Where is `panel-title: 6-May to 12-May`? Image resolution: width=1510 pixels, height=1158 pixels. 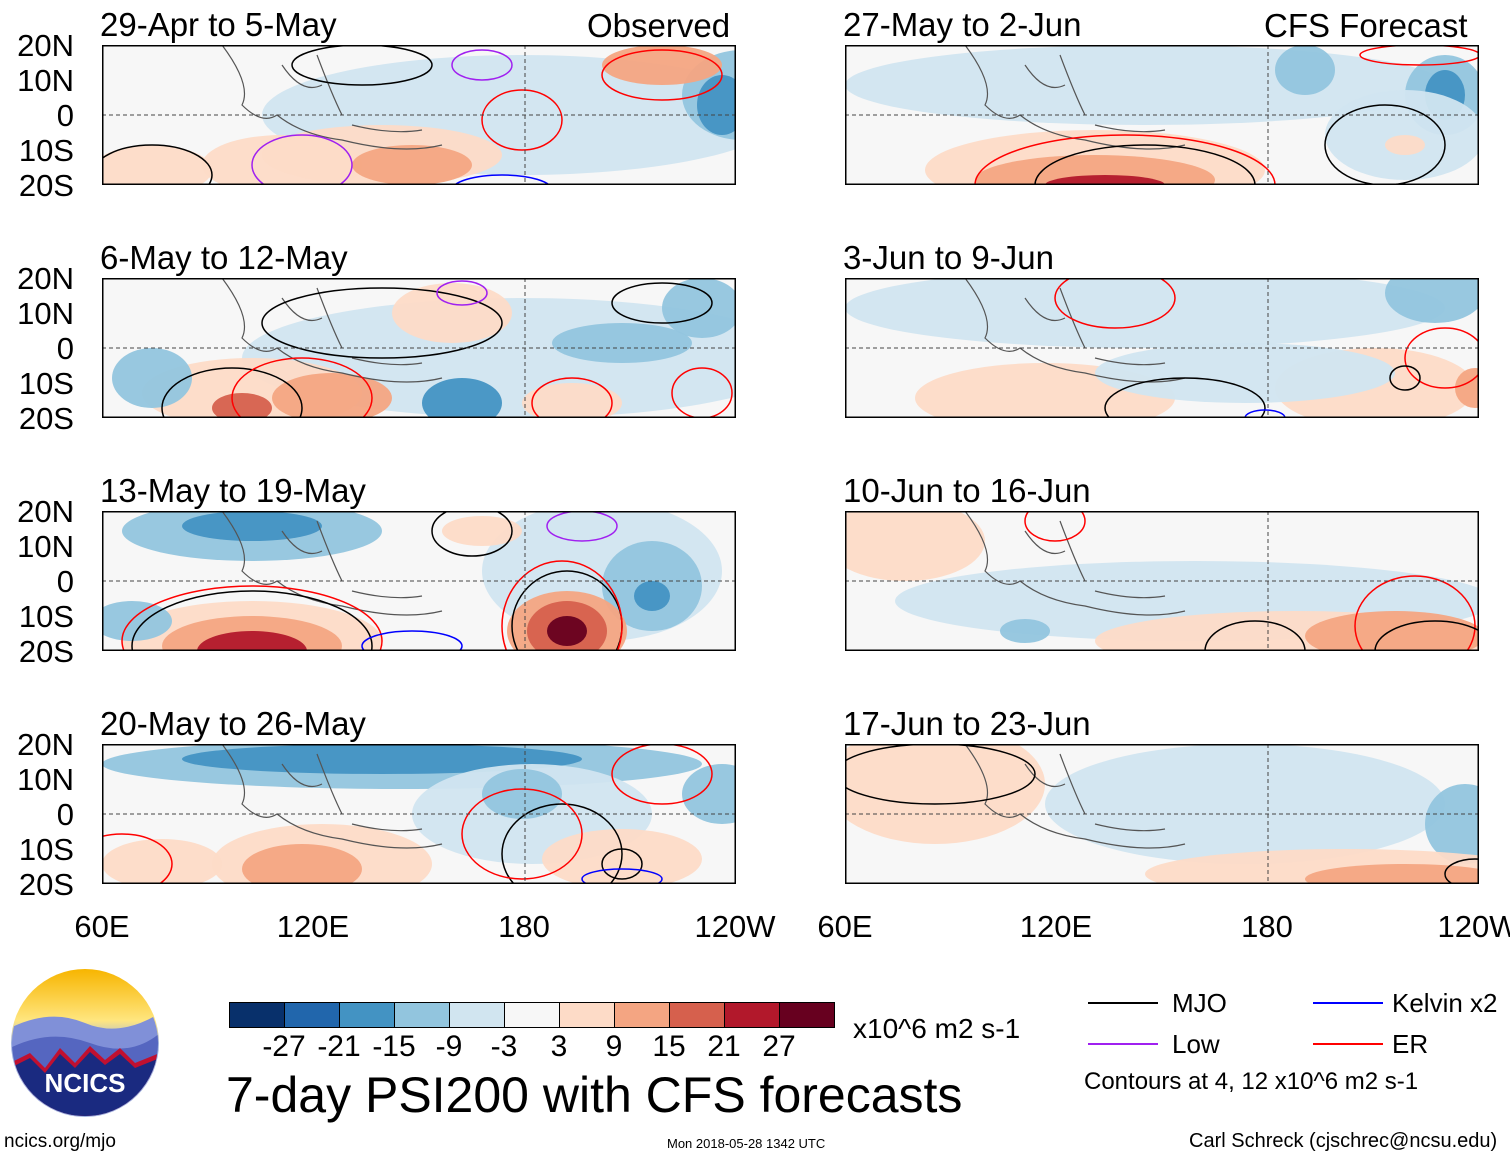
panel-title: 6-May to 12-May is located at coordinates (224, 257).